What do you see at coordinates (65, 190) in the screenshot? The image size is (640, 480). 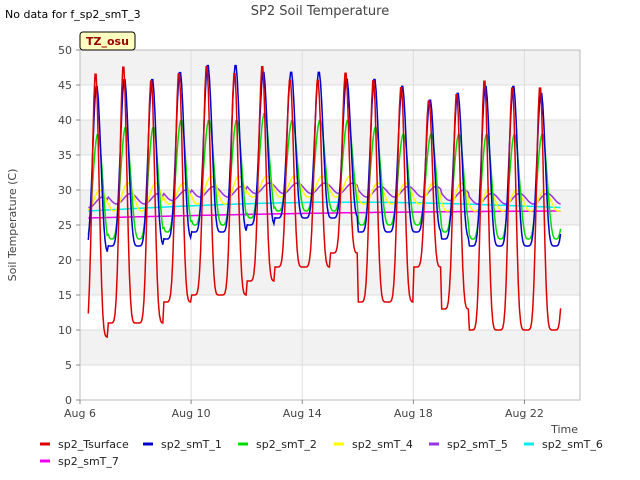 I see `y-tick-label: 30` at bounding box center [65, 190].